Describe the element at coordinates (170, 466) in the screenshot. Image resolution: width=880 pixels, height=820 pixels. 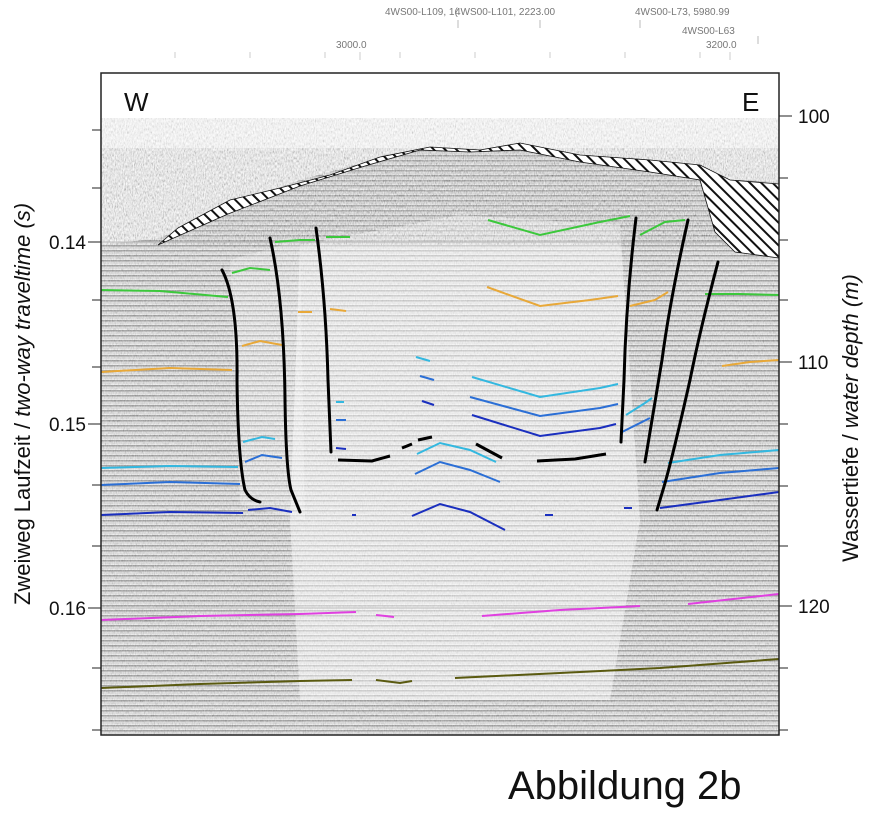
I see `cyan-reflector-west` at that location.